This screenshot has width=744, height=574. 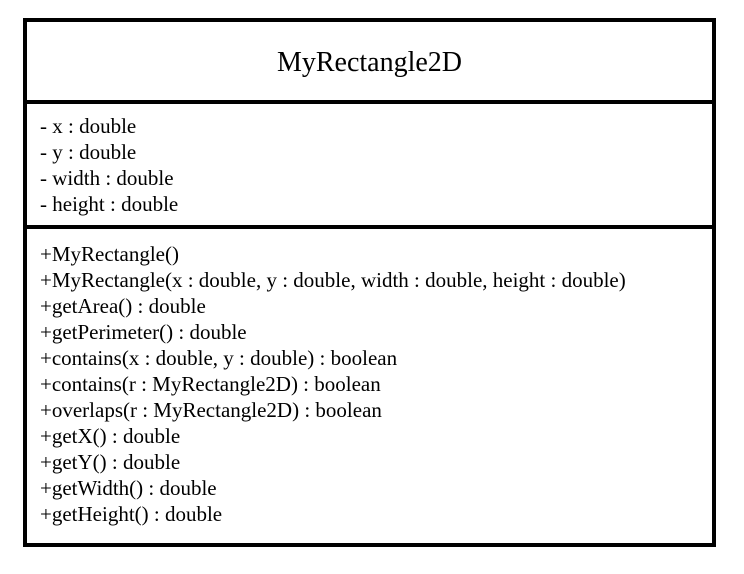 I want to click on class-name: MyRectangle2D, so click(x=369, y=62).